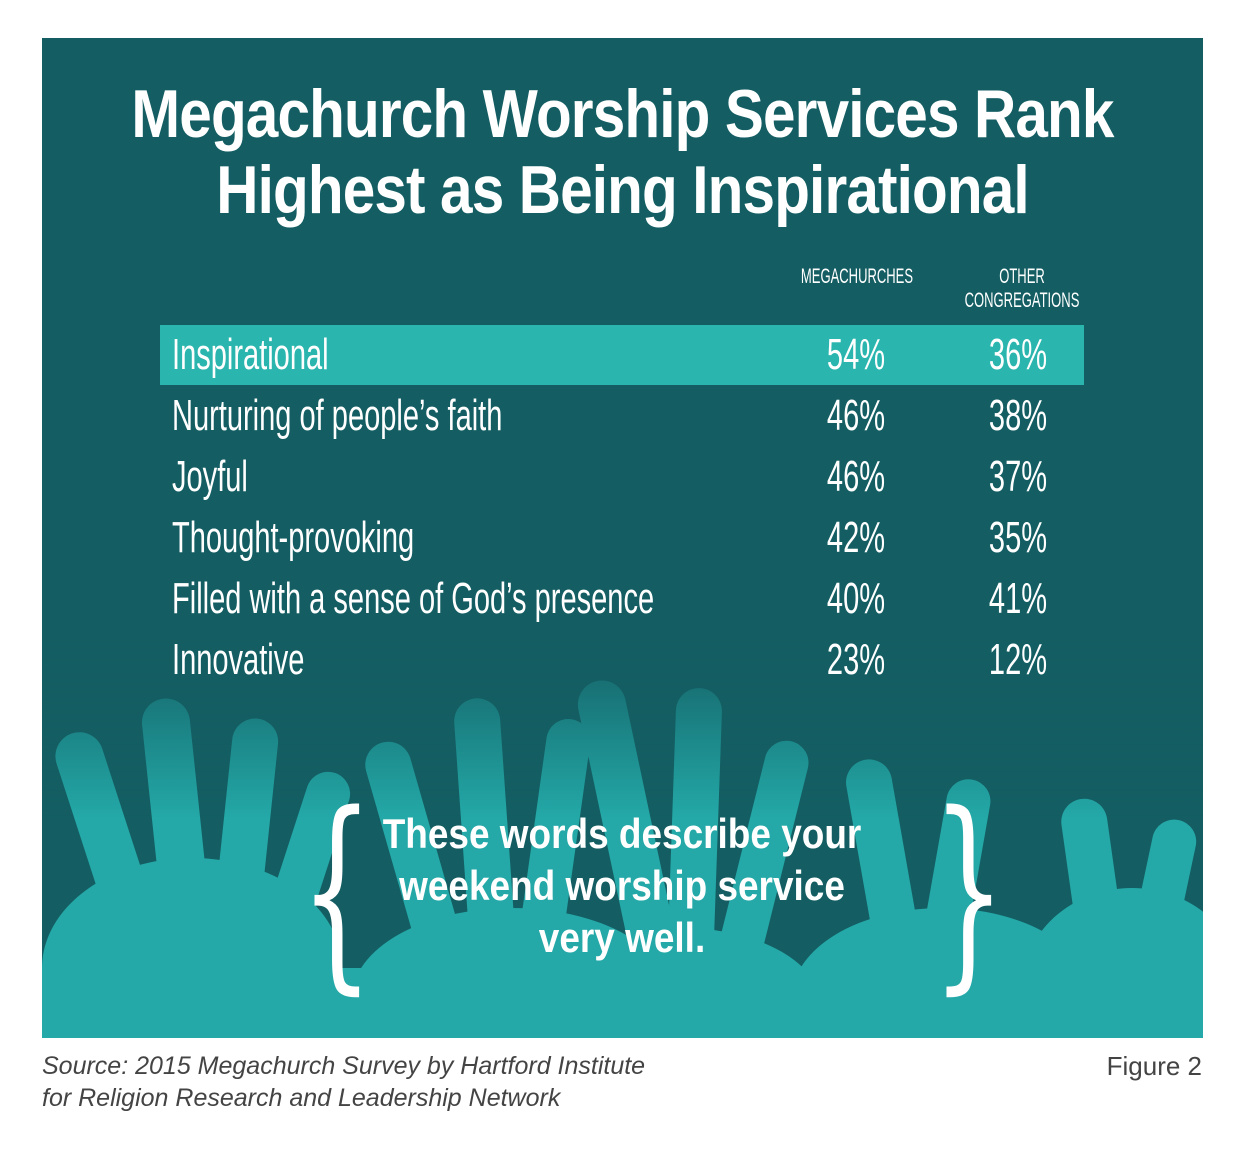 The height and width of the screenshot is (1157, 1246). I want to click on column-header-other-congregations: OTHER CONGREGATIONS, so click(1022, 289).